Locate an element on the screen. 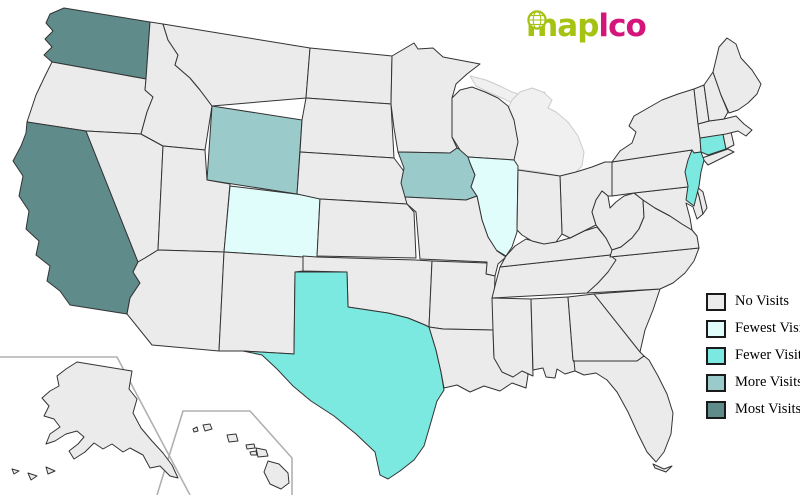  globe-icon is located at coordinates (537, 20).